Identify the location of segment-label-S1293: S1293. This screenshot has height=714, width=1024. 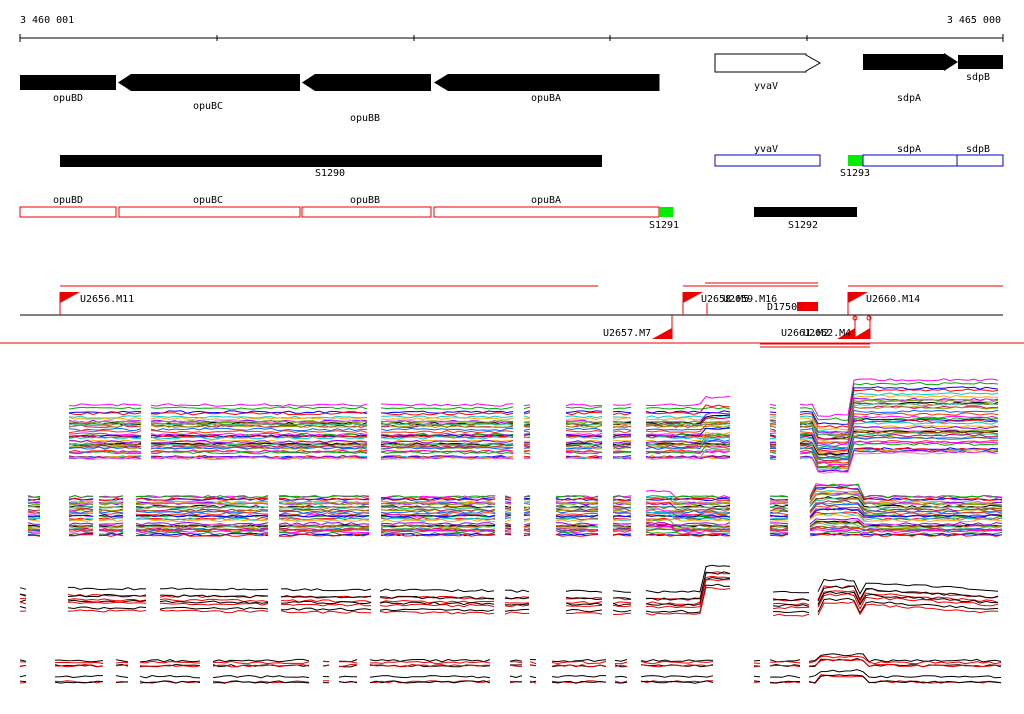
(855, 173).